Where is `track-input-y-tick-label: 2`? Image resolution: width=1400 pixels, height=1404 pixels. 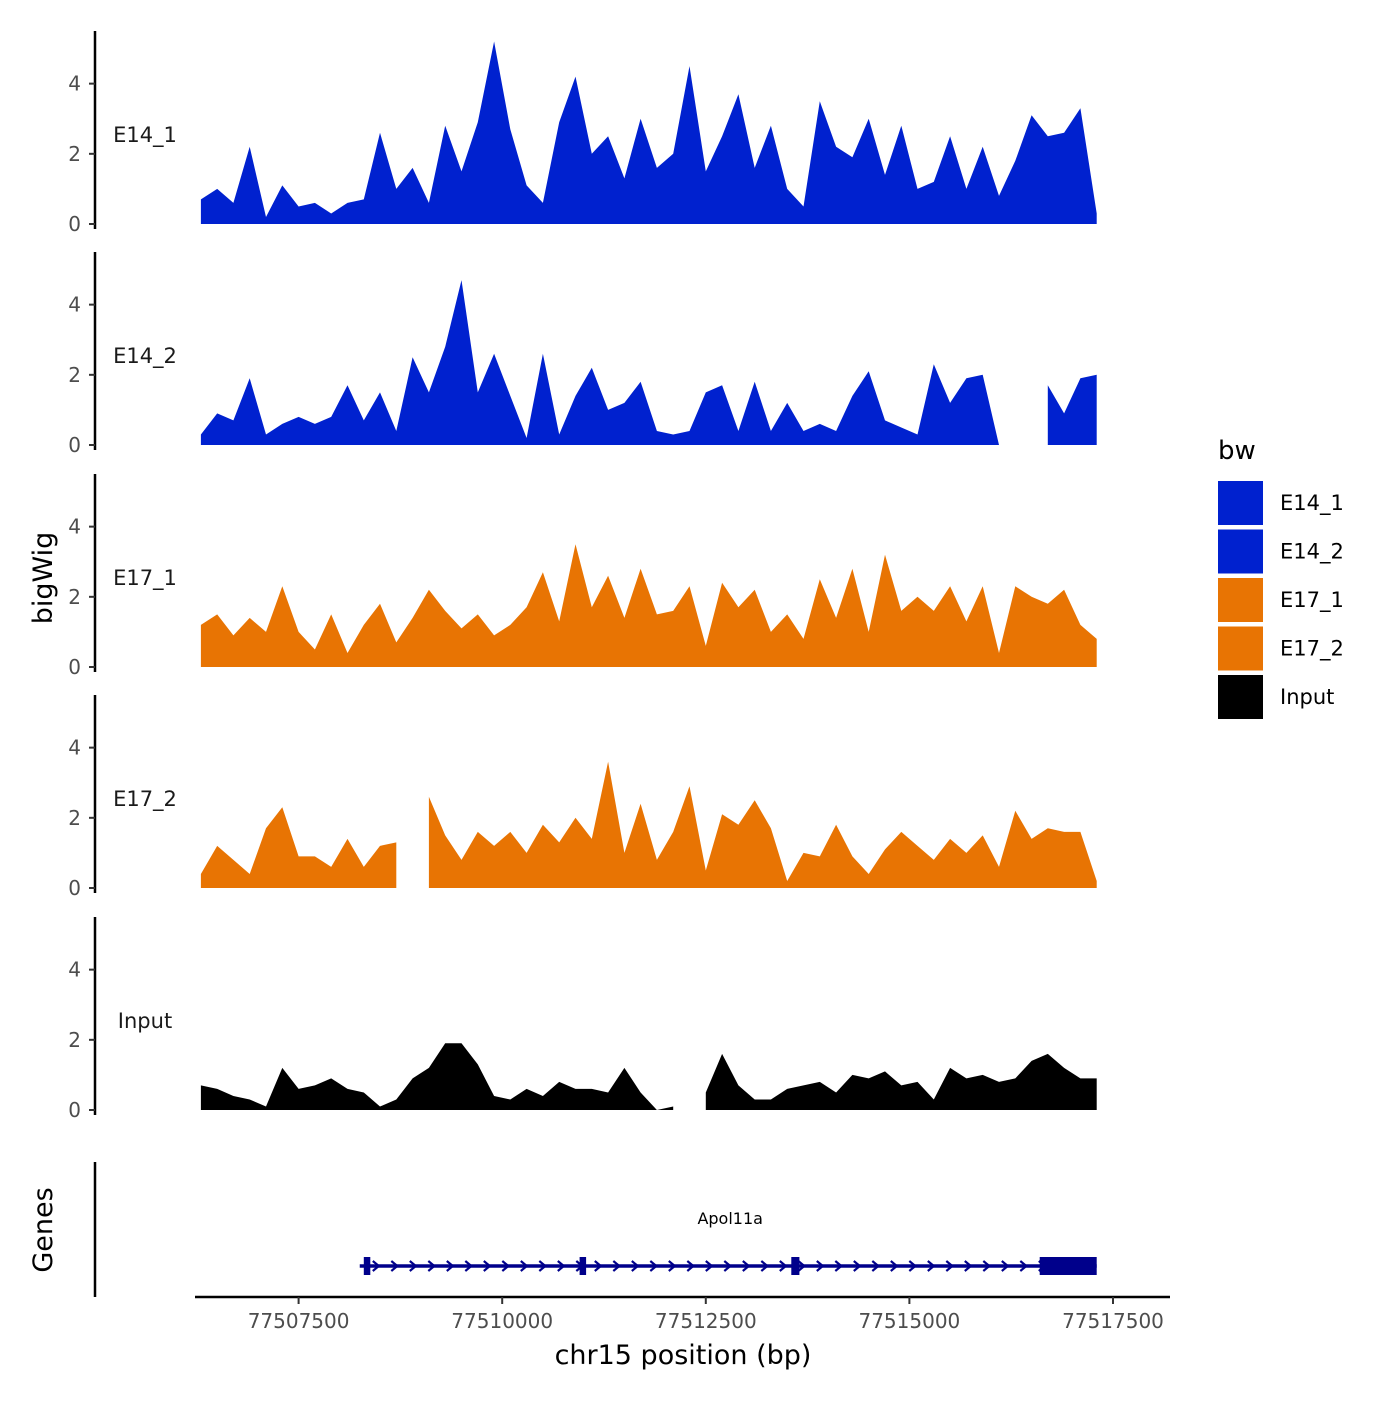
track-input-y-tick-label: 2 is located at coordinates (74, 1040).